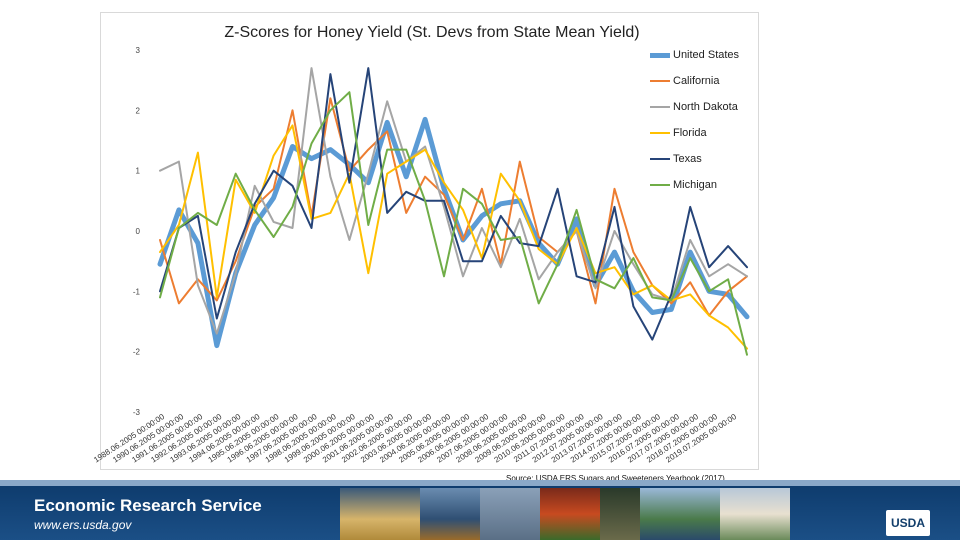  I want to click on legend-label: Michigan, so click(695, 185).